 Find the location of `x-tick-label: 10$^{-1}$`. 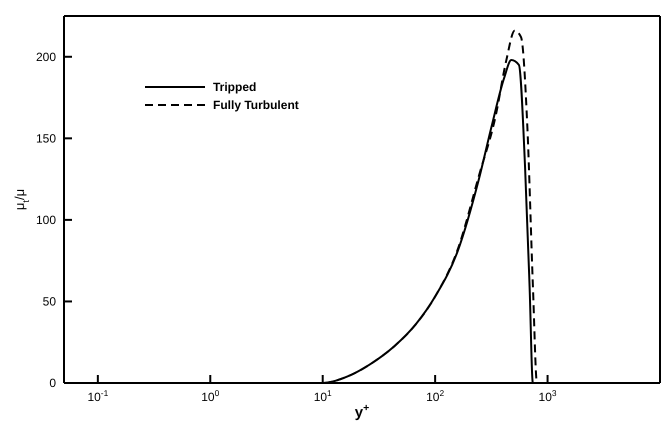

x-tick-label: 10$^{-1}$ is located at coordinates (98, 396).